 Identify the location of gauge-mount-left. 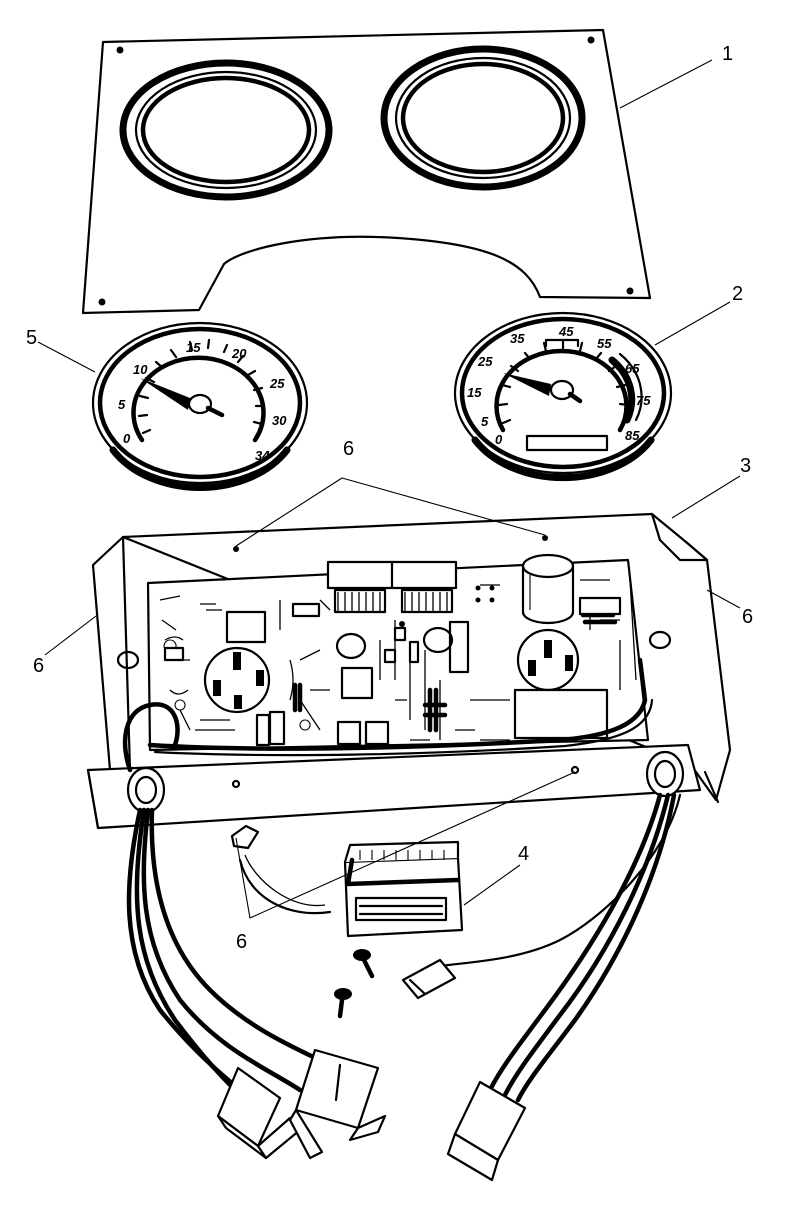
(237, 680).